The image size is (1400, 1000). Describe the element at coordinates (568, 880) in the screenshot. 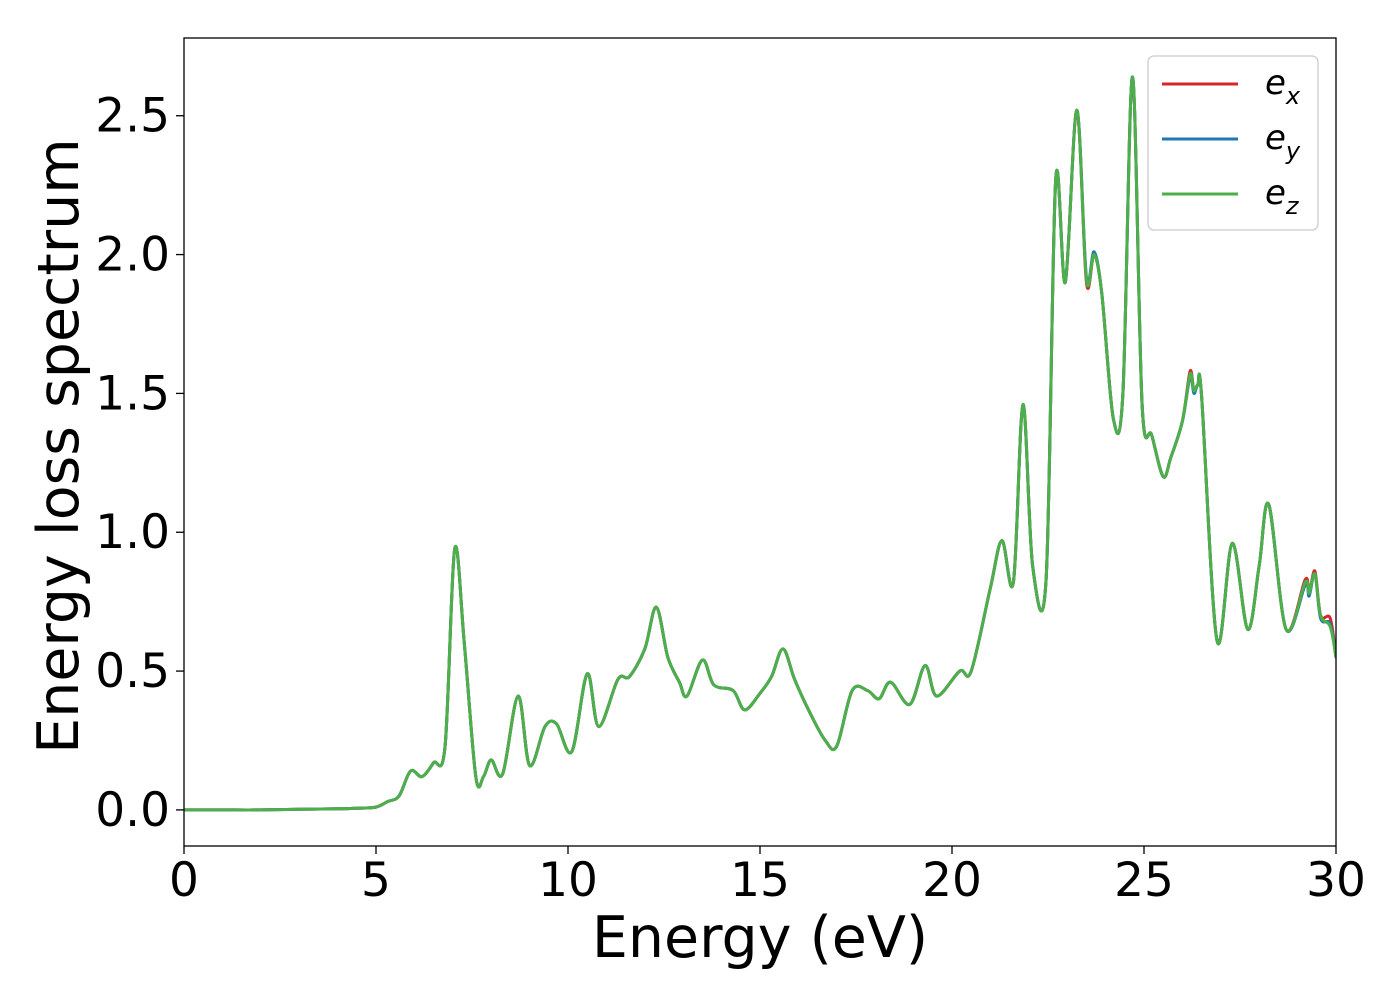

I see `x-tick-label: 10` at that location.